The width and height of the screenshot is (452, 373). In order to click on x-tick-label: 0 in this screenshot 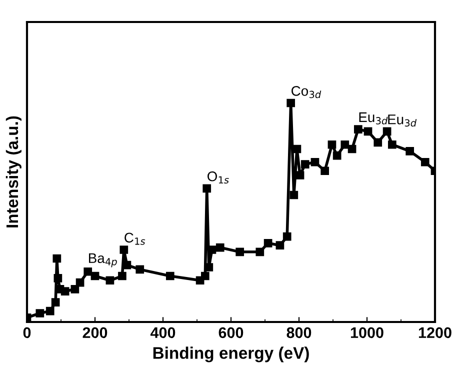, I will do `click(27, 332)`.